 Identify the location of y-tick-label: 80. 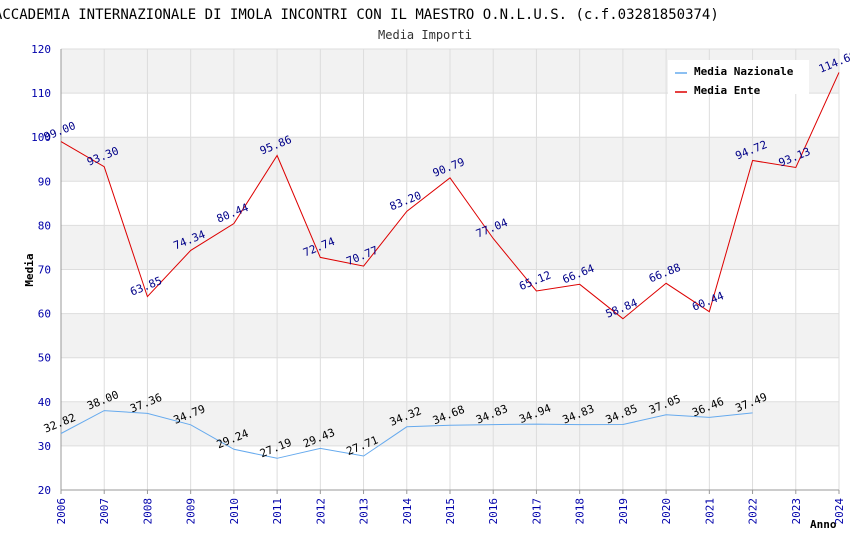
(44, 225).